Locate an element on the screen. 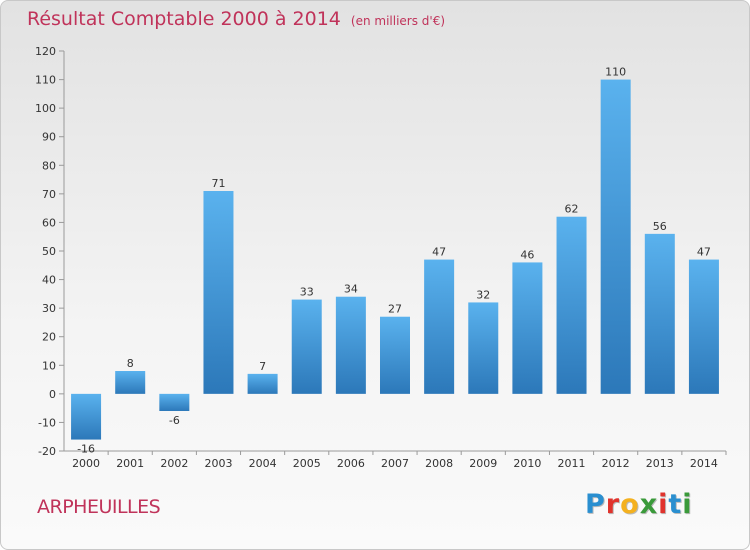  data-label: 7 is located at coordinates (262, 366).